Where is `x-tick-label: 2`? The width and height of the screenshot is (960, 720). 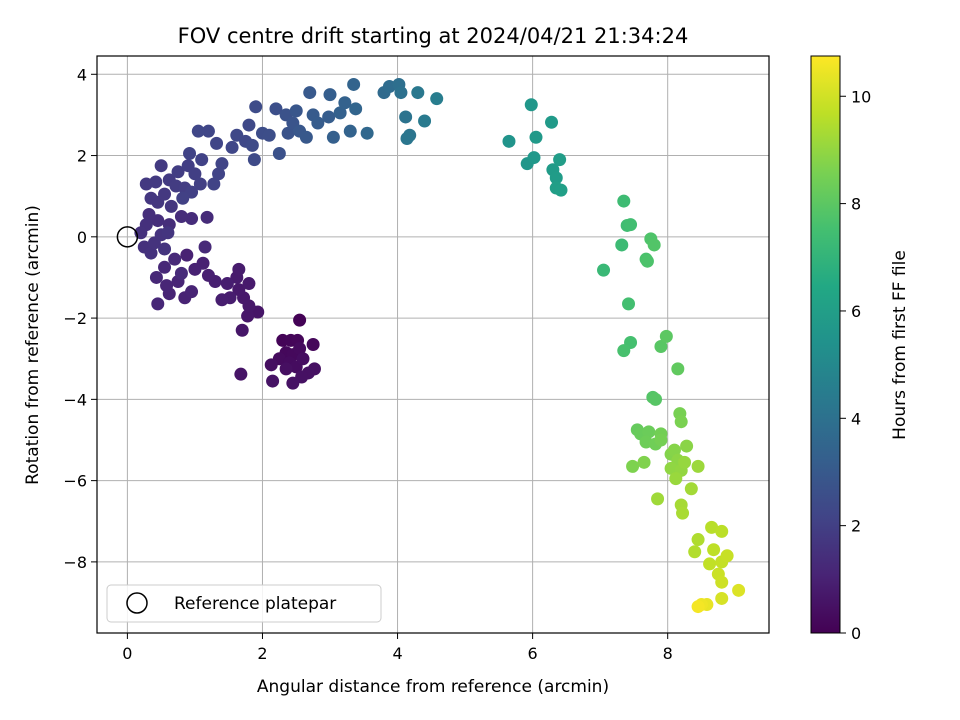
x-tick-label: 2 is located at coordinates (262, 653).